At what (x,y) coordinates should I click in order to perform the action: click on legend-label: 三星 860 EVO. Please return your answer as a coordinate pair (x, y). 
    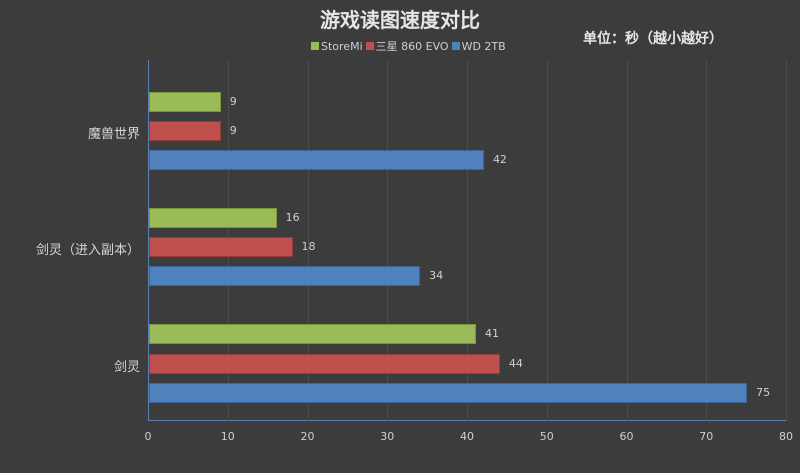
    Looking at the image, I should click on (412, 46).